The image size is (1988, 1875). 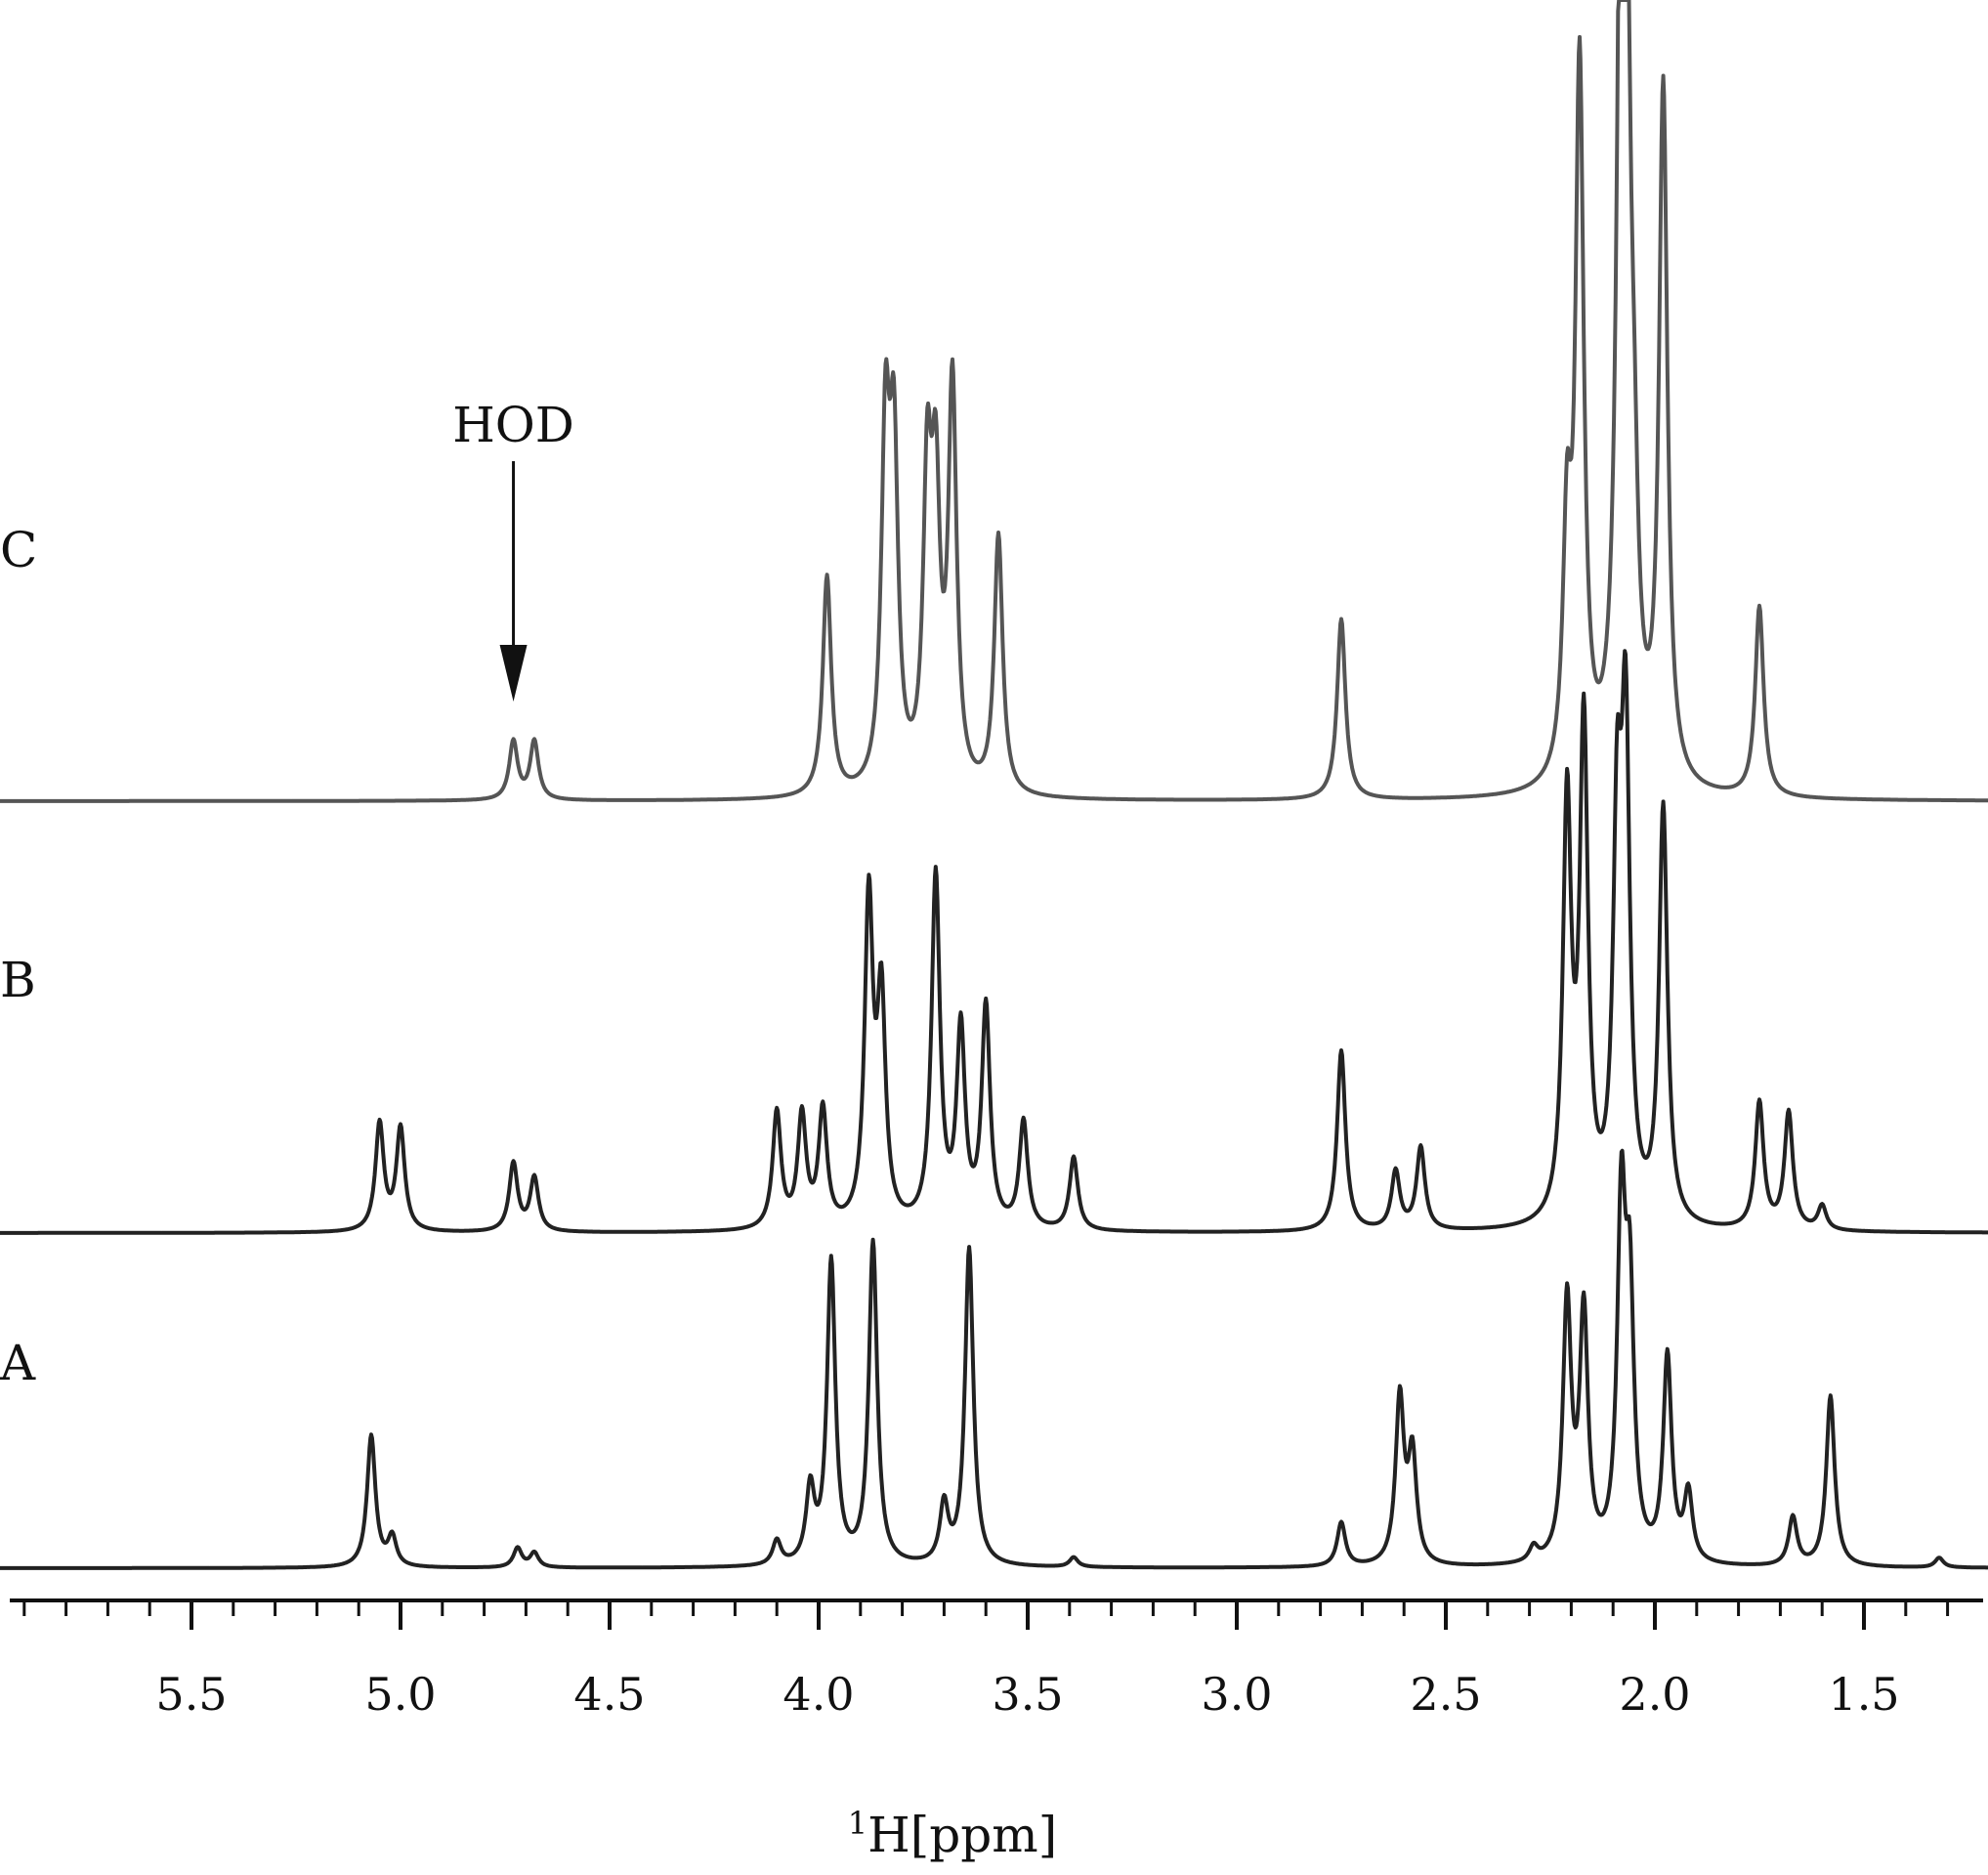 I want to click on x-tick-label: 5.5, so click(x=191, y=1694).